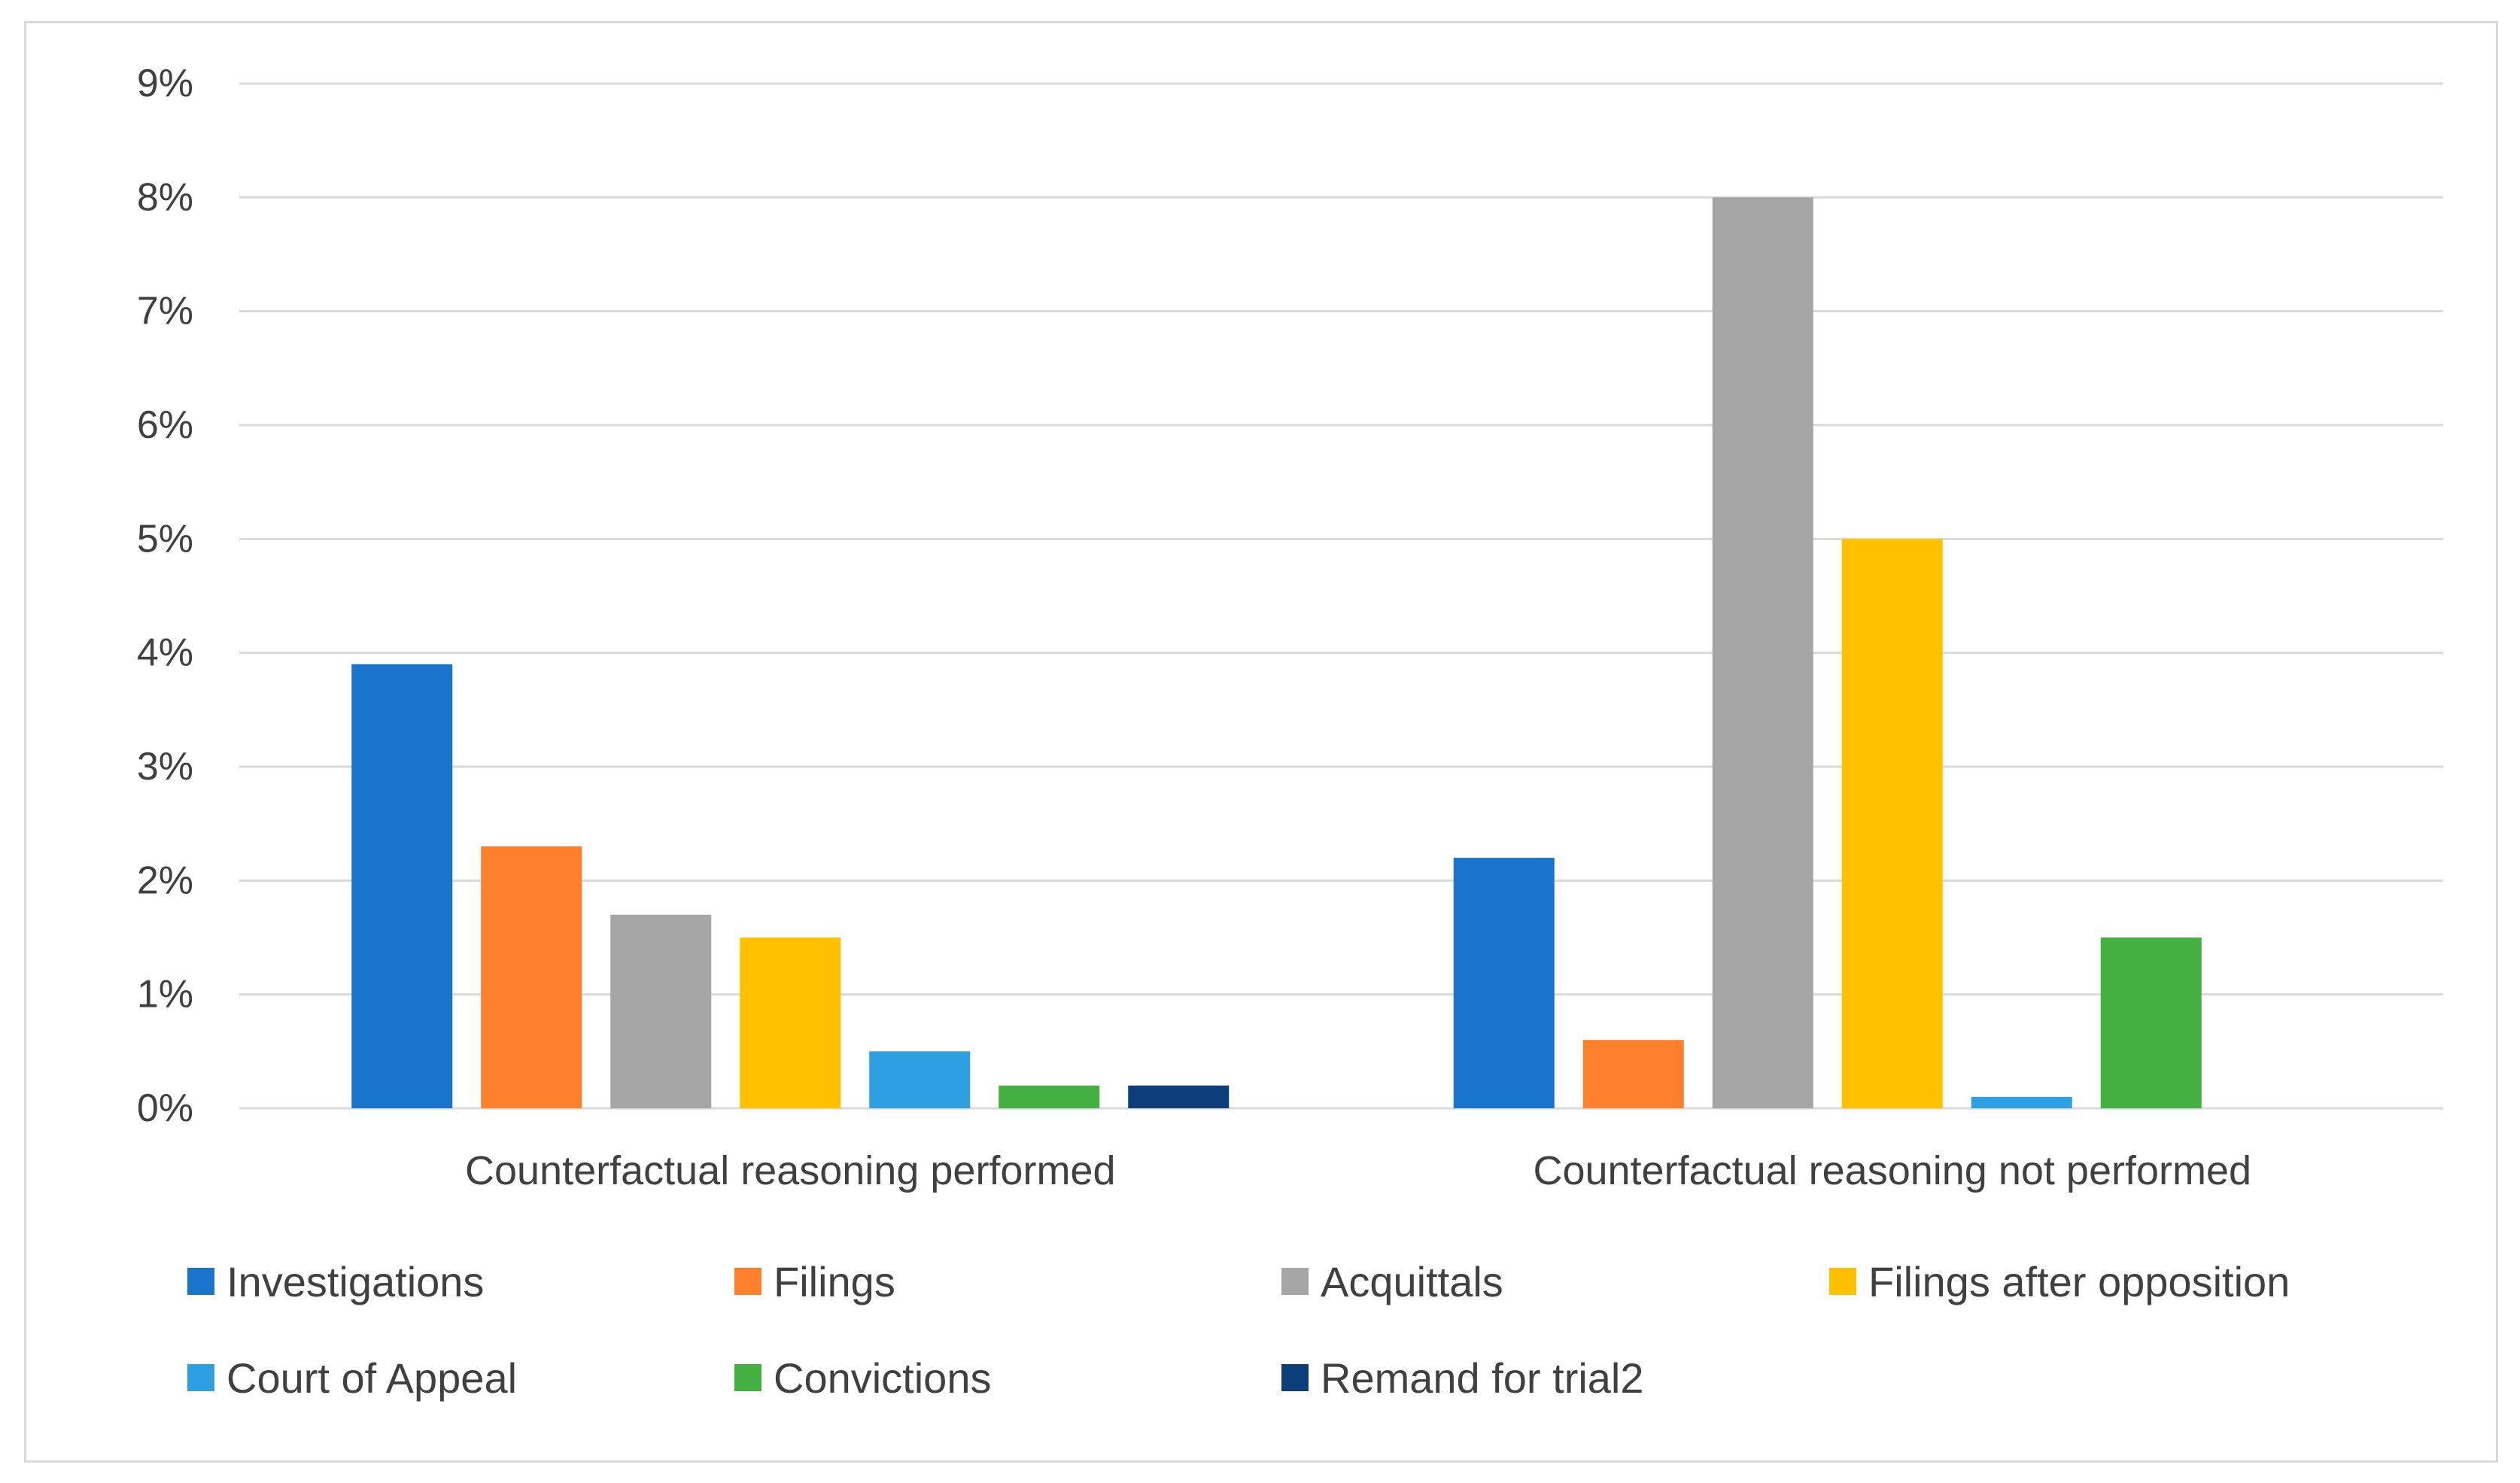  I want to click on legend-label: Remand for trial2, so click(1482, 1378).